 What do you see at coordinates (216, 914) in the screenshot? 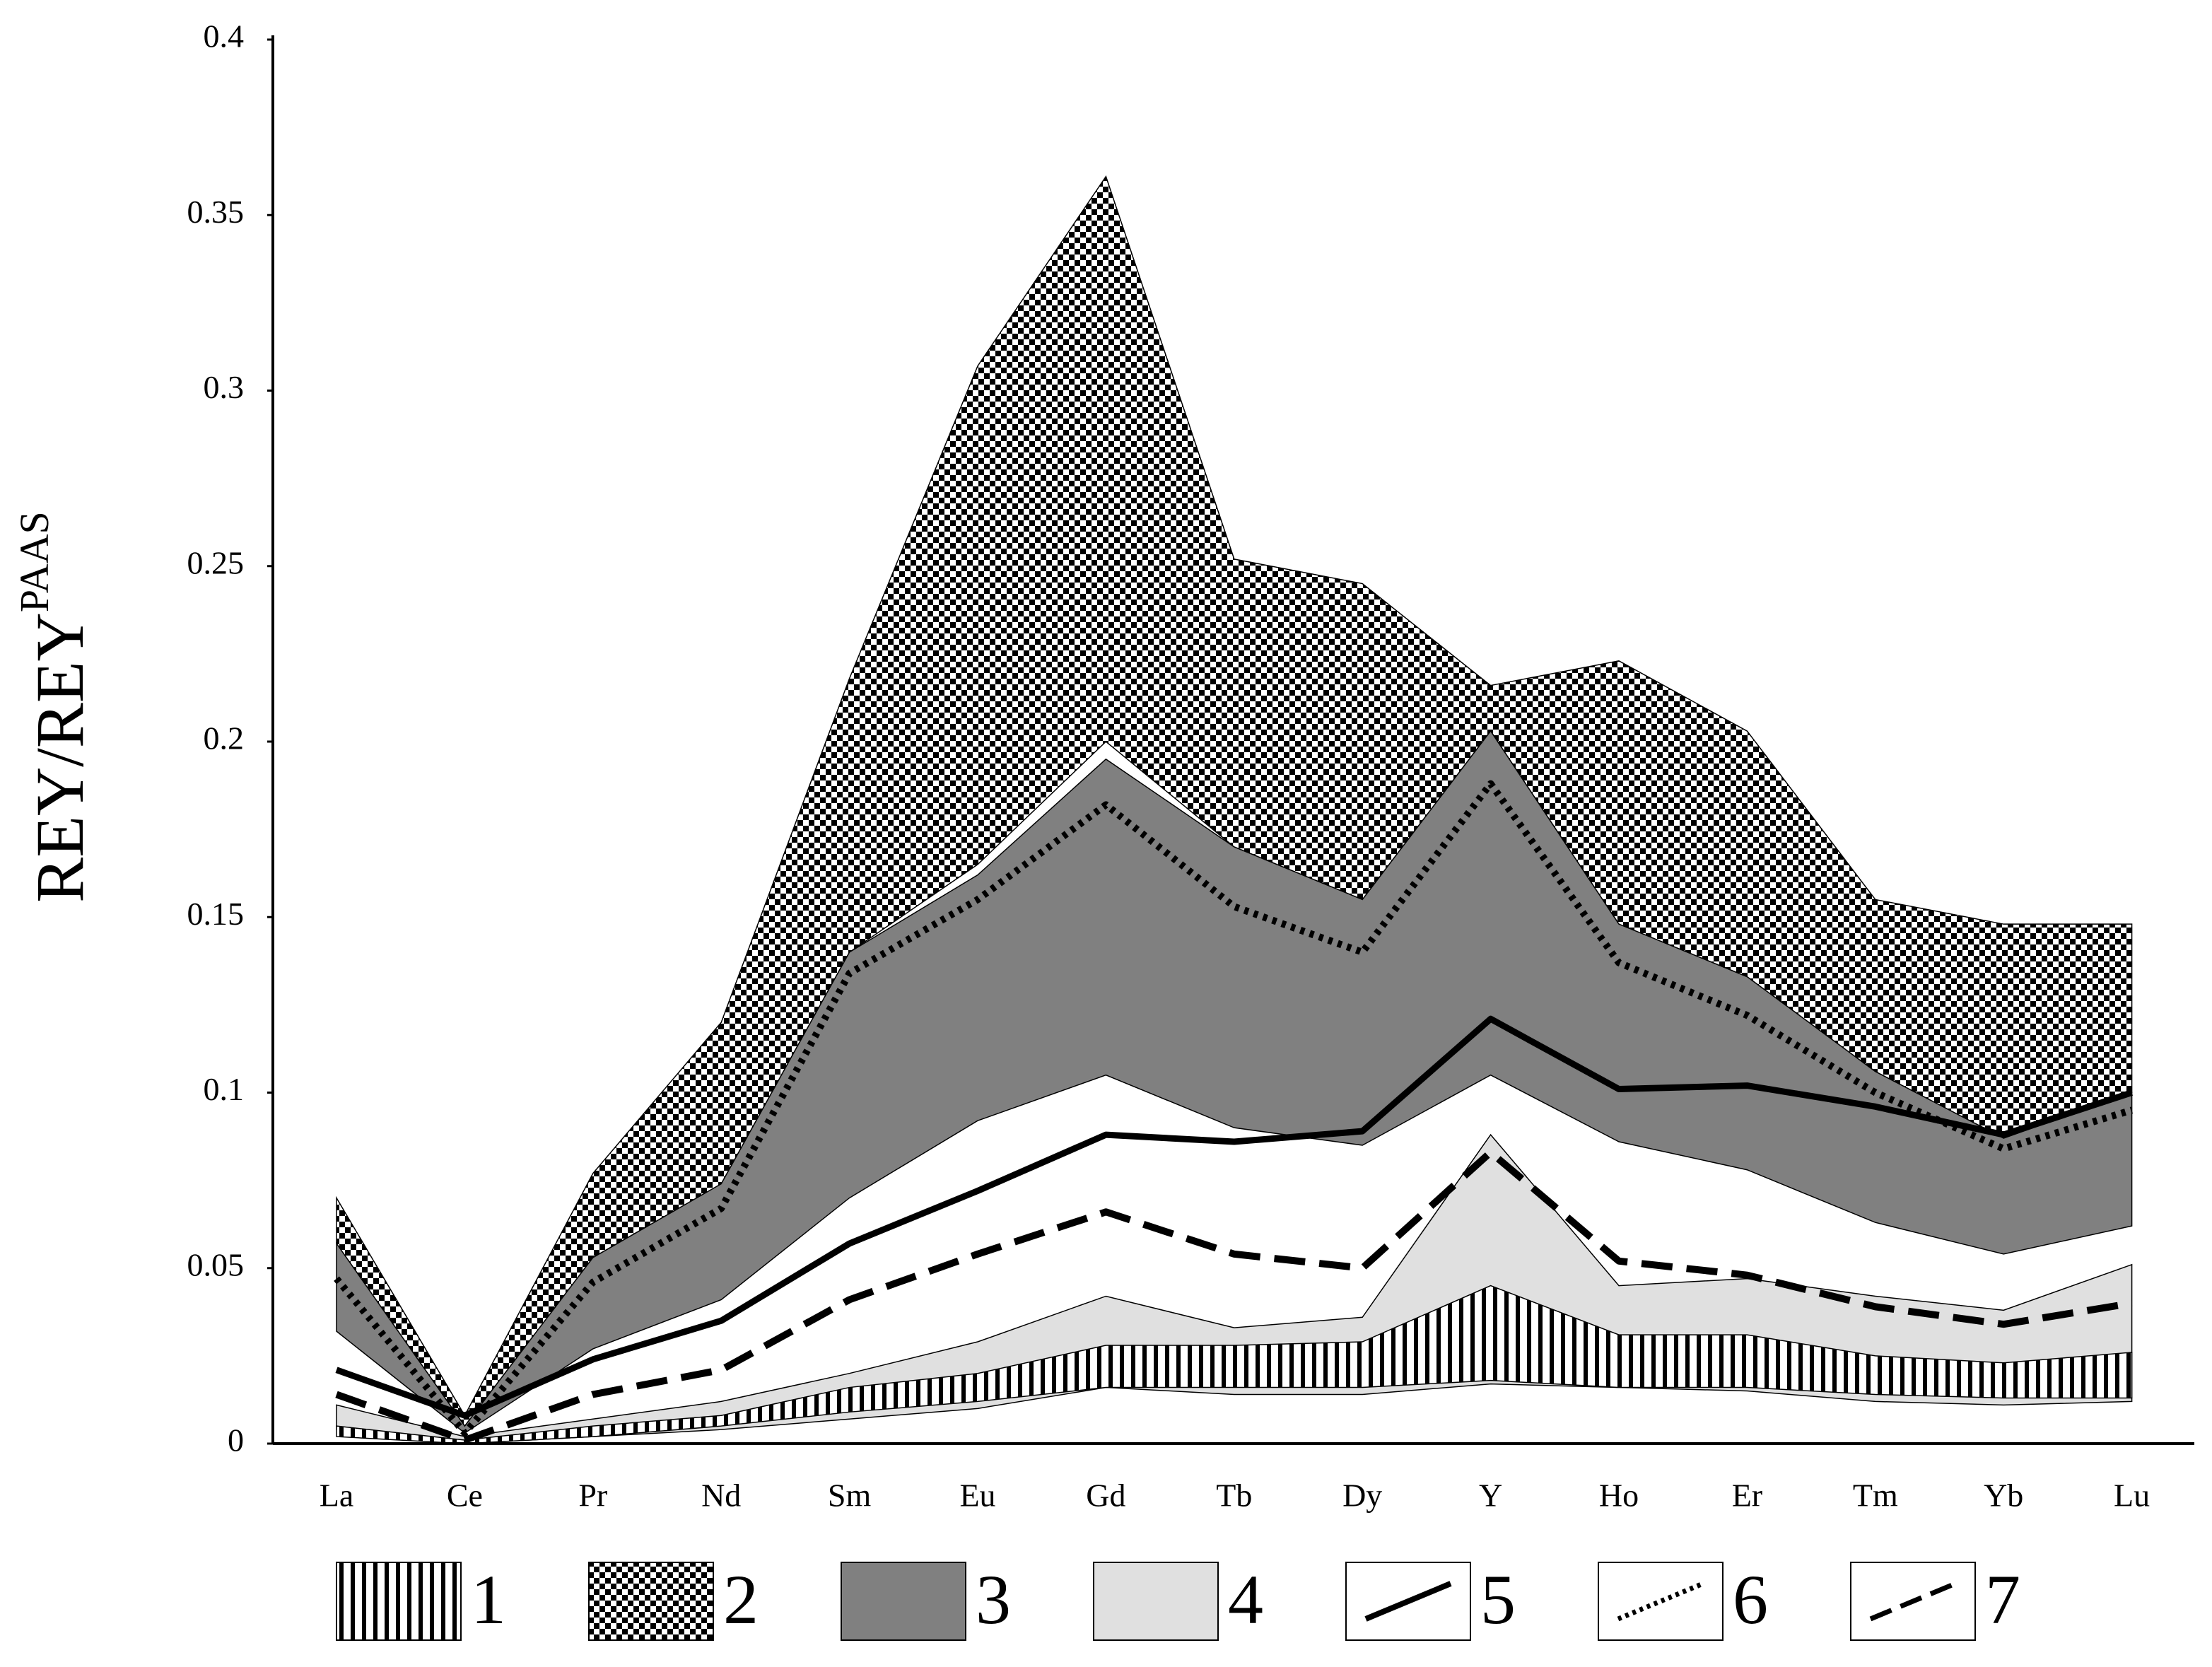
I see `y-tick-label: 0.15` at bounding box center [216, 914].